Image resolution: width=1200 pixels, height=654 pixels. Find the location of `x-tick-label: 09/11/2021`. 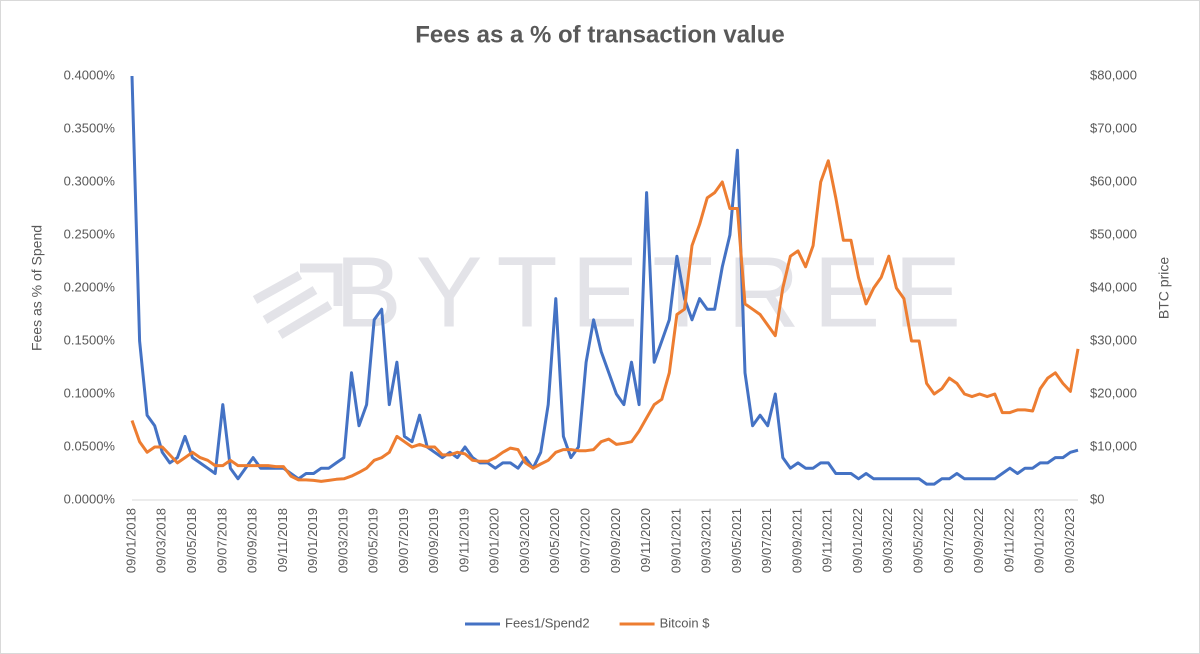

x-tick-label: 09/11/2021 is located at coordinates (827, 540).